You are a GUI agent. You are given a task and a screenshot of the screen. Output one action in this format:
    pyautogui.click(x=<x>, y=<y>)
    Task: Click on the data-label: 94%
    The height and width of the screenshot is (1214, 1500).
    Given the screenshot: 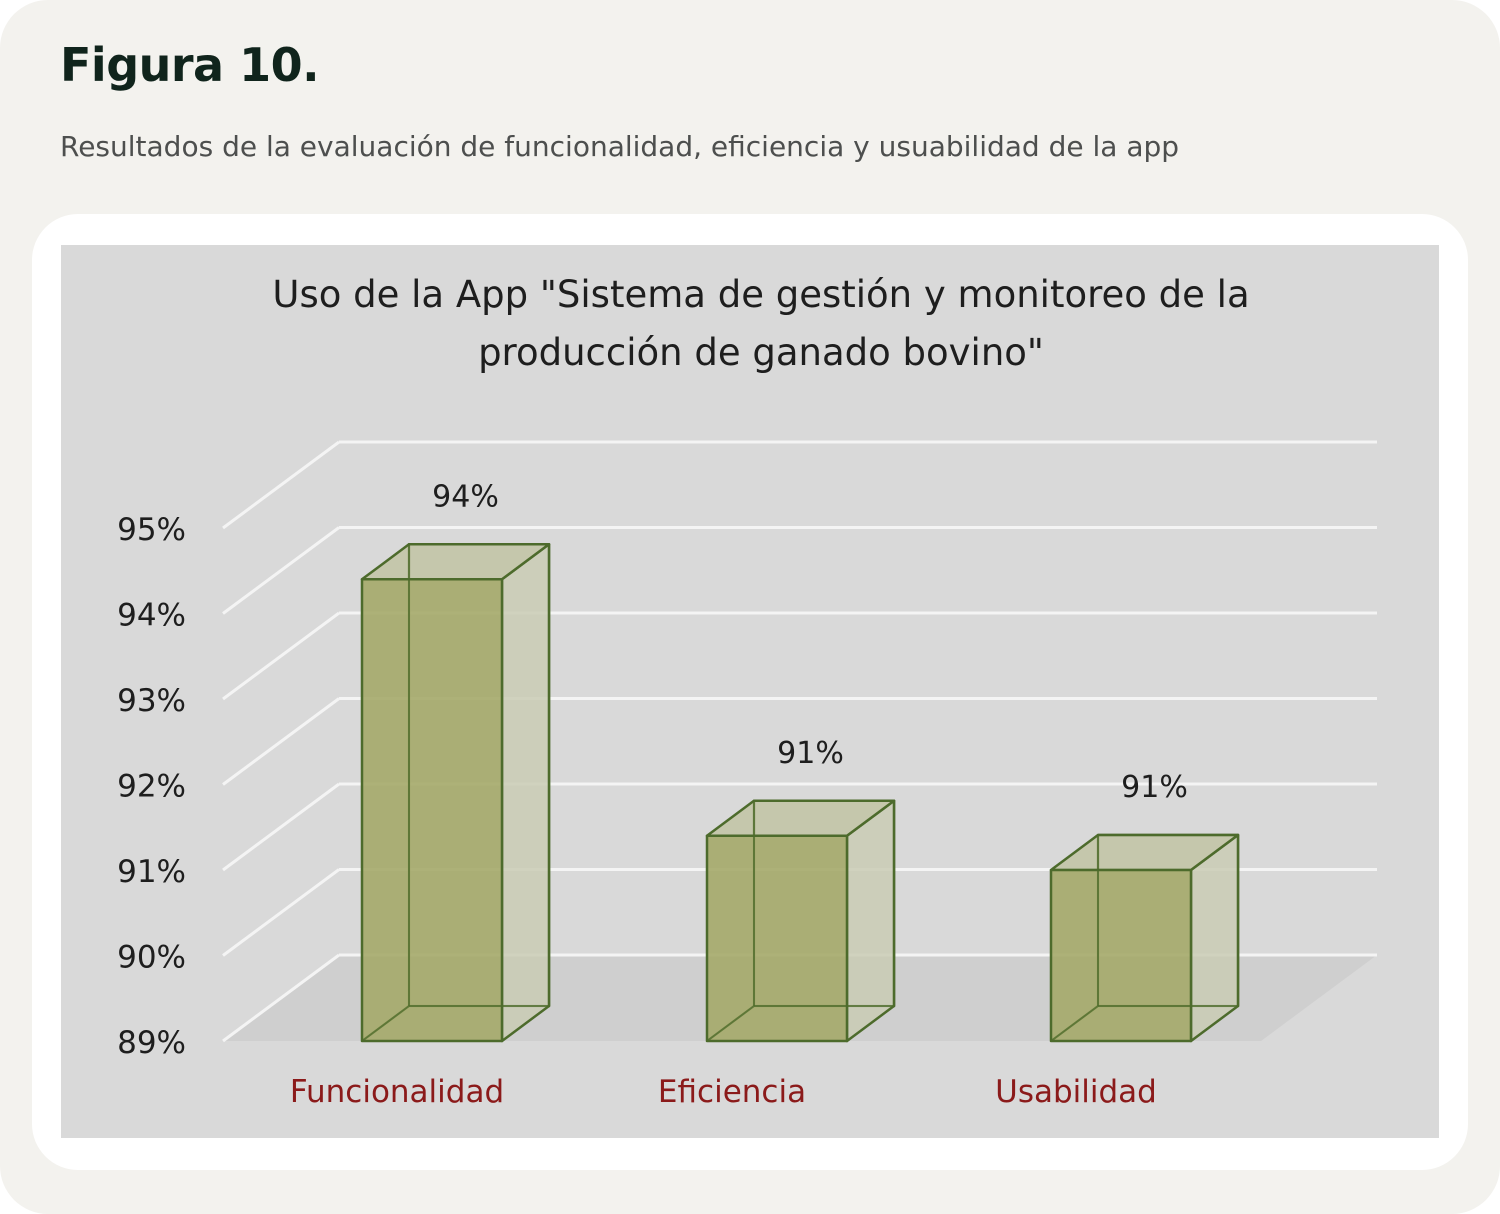 What is the action you would take?
    pyautogui.click(x=465, y=496)
    